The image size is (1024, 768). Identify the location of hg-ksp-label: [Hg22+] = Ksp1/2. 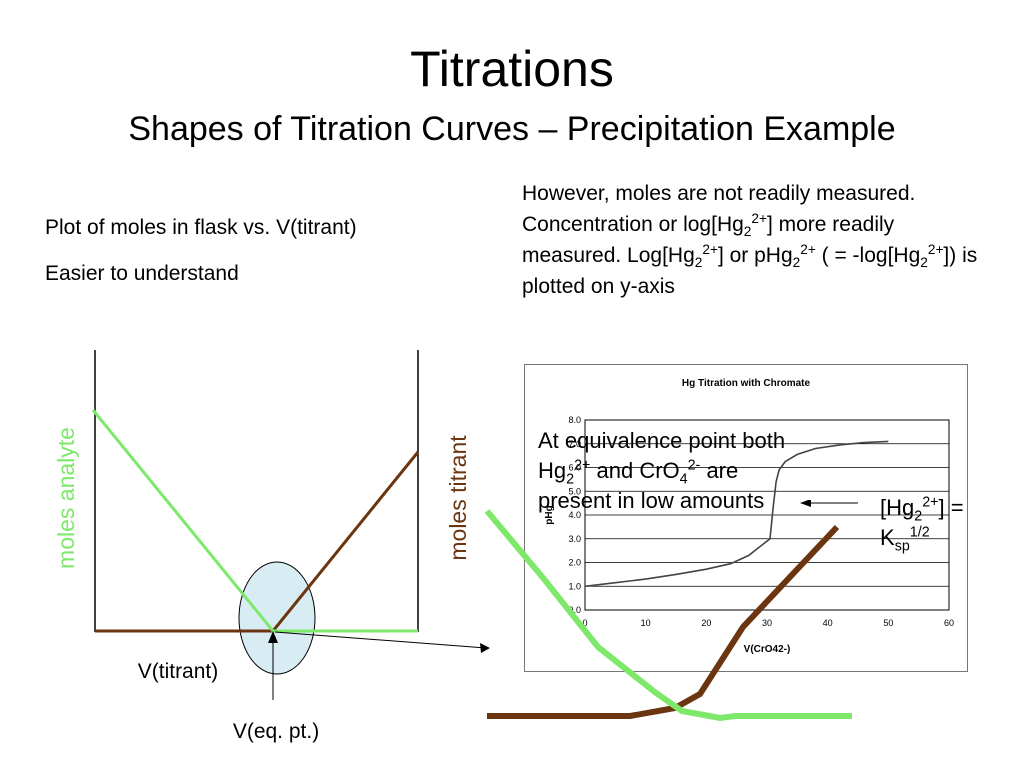
(922, 524).